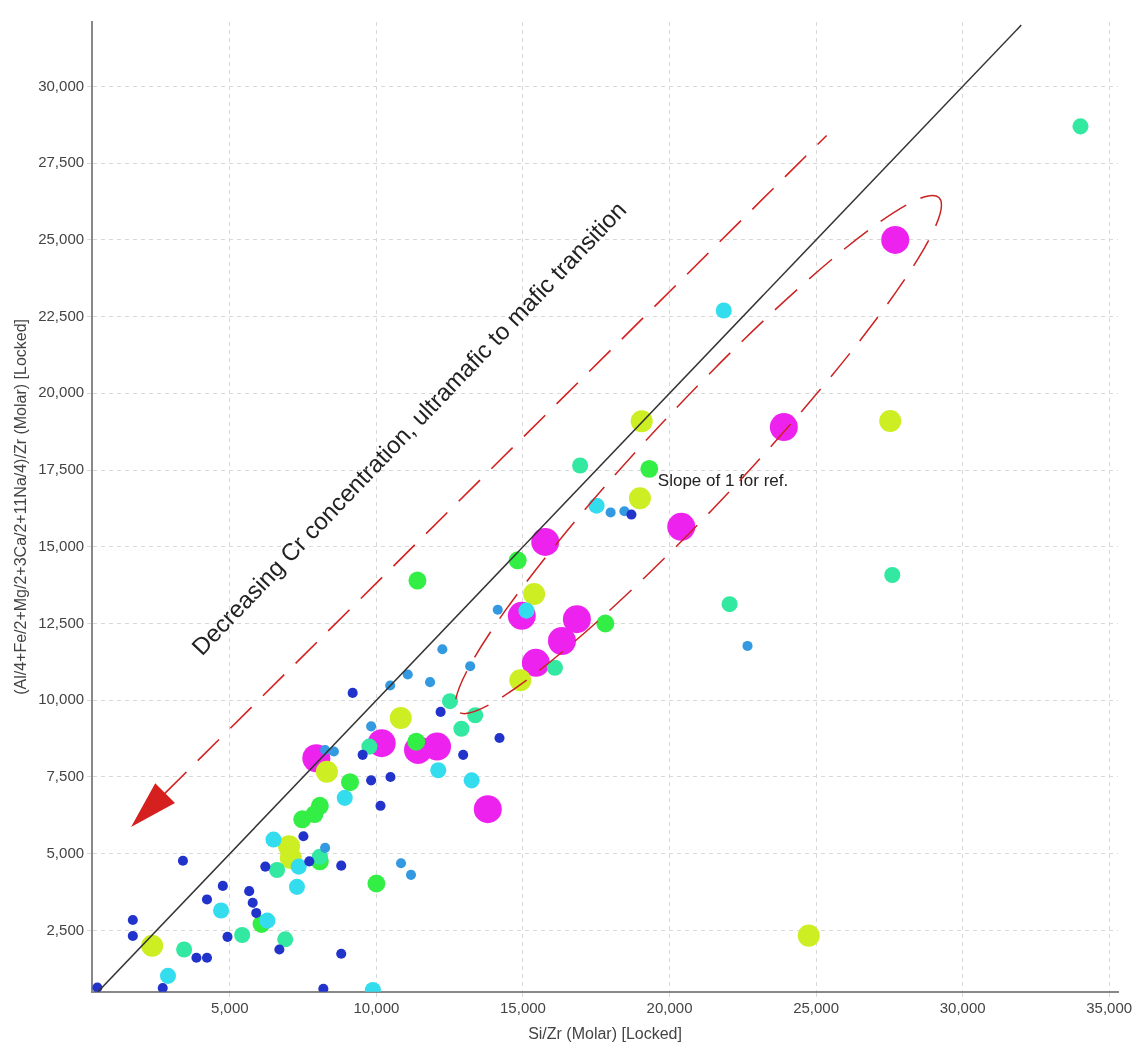 This screenshot has width=1148, height=1057. I want to click on y-axis-title: (Al/4+Fe/2+Mg/2+3Ca/2+11Na/4)/Zr (Molar) [Locked], so click(21, 506).